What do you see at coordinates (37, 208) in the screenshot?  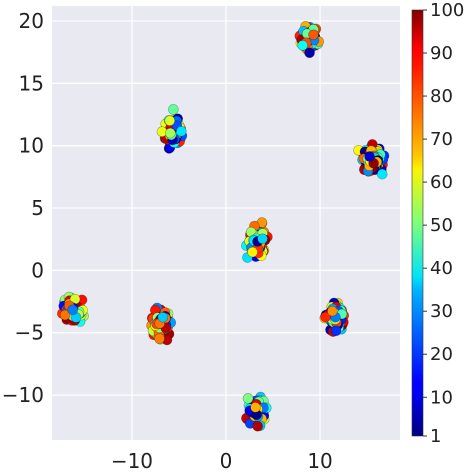 I see `y-tick-label: 5` at bounding box center [37, 208].